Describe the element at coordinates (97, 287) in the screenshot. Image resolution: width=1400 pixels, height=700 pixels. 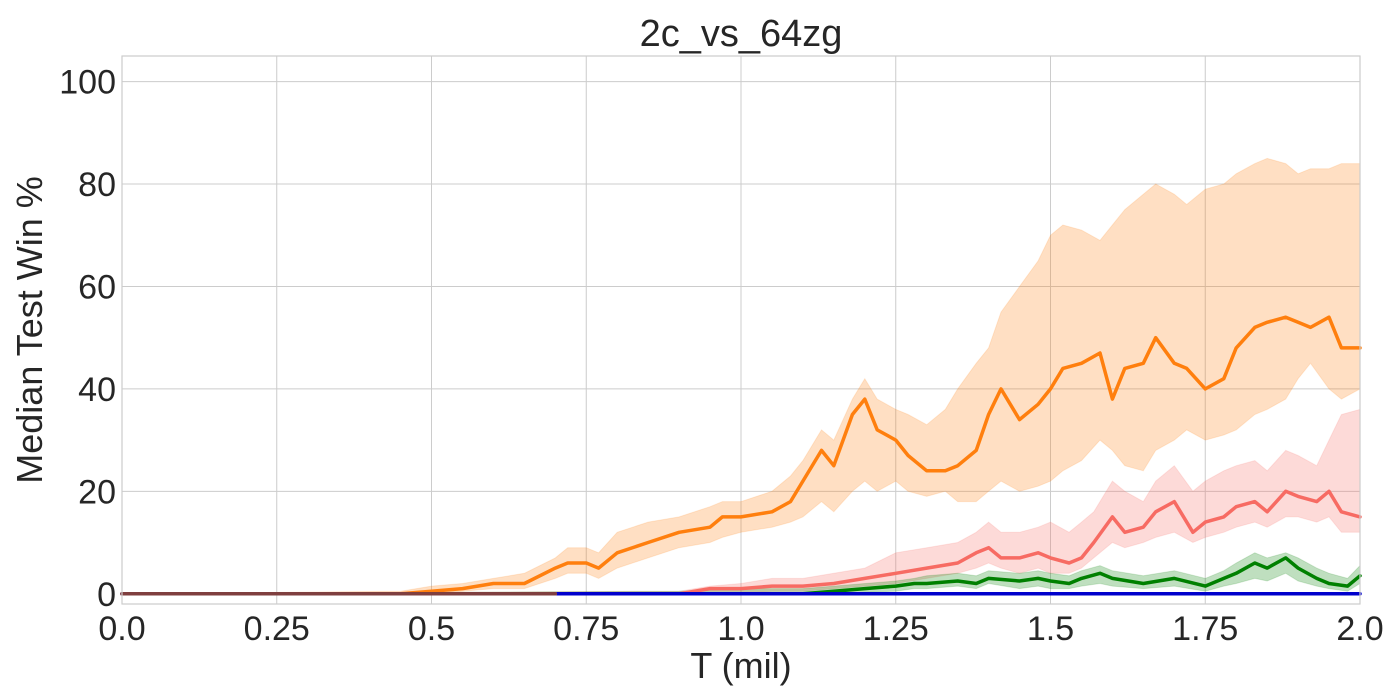
I see `y-tick-label: 60` at that location.